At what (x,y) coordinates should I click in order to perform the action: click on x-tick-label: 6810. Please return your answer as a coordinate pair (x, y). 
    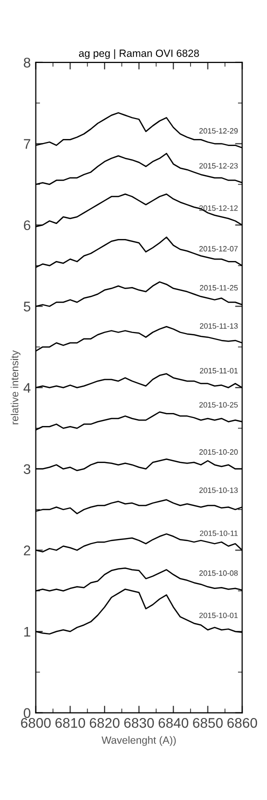
    Looking at the image, I should click on (70, 723).